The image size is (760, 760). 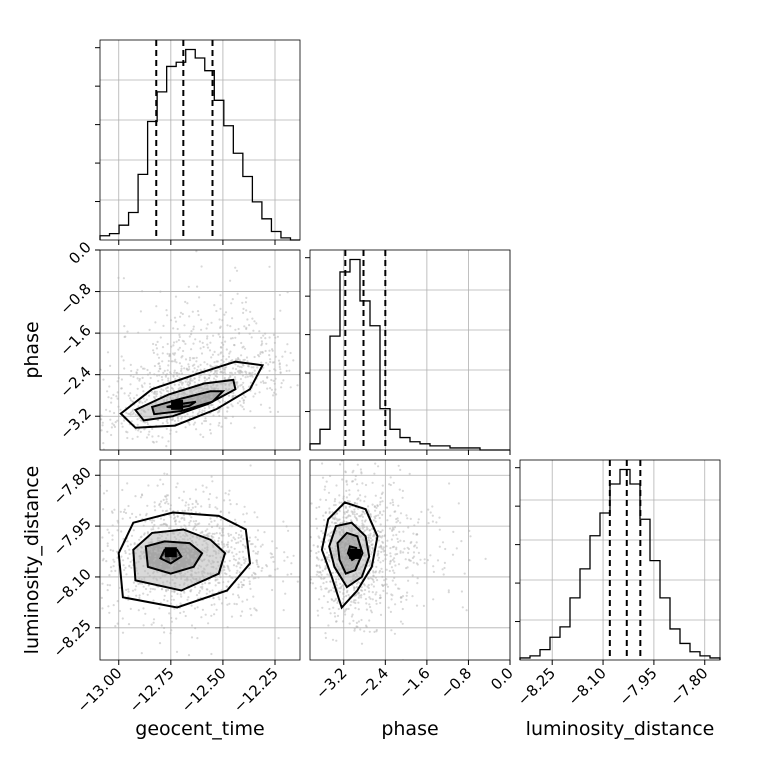 I want to click on y-axis-label-phase: phase, so click(x=32, y=349).